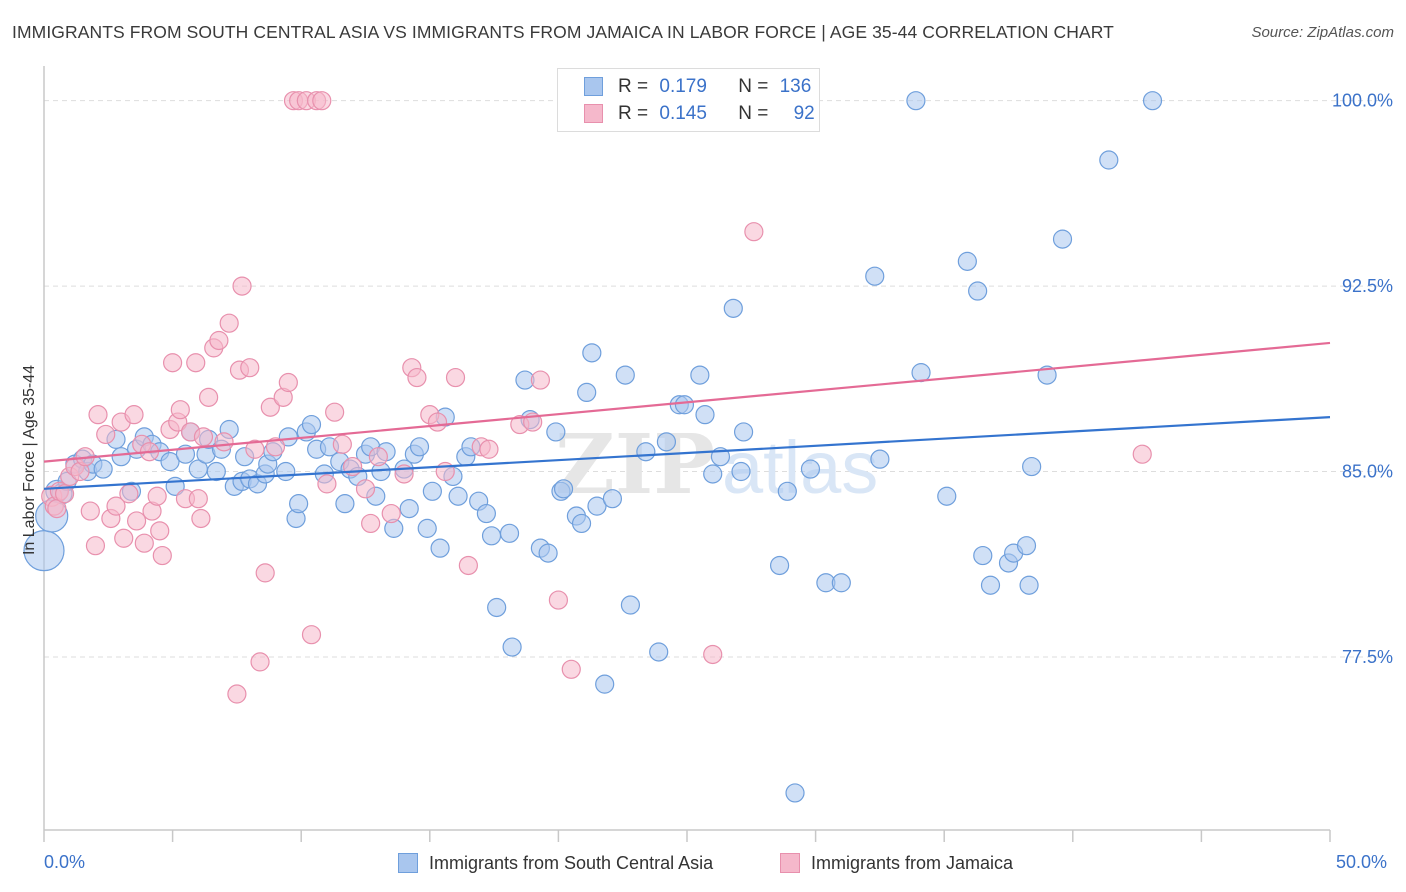 This screenshot has width=1406, height=892. Describe the element at coordinates (29, 460) in the screenshot. I see `y-axis-label: In Labor Force | Age 35-44` at that location.